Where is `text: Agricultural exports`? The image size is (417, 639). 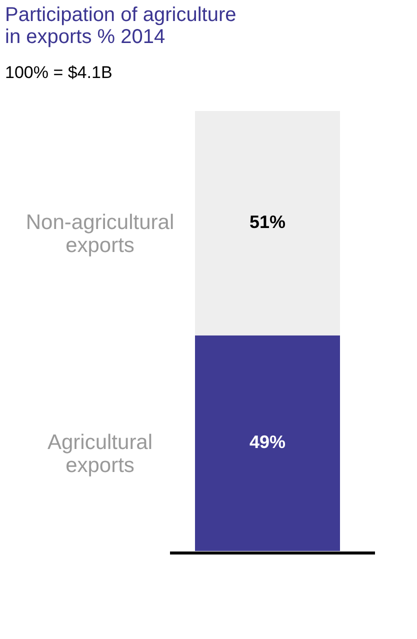 text: Agricultural exports is located at coordinates (100, 454).